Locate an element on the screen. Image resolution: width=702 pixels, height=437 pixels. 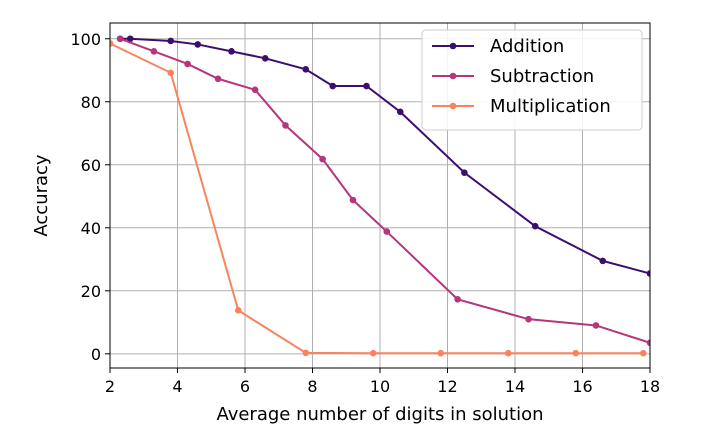
y-tick-label: 100 is located at coordinates (85, 39).